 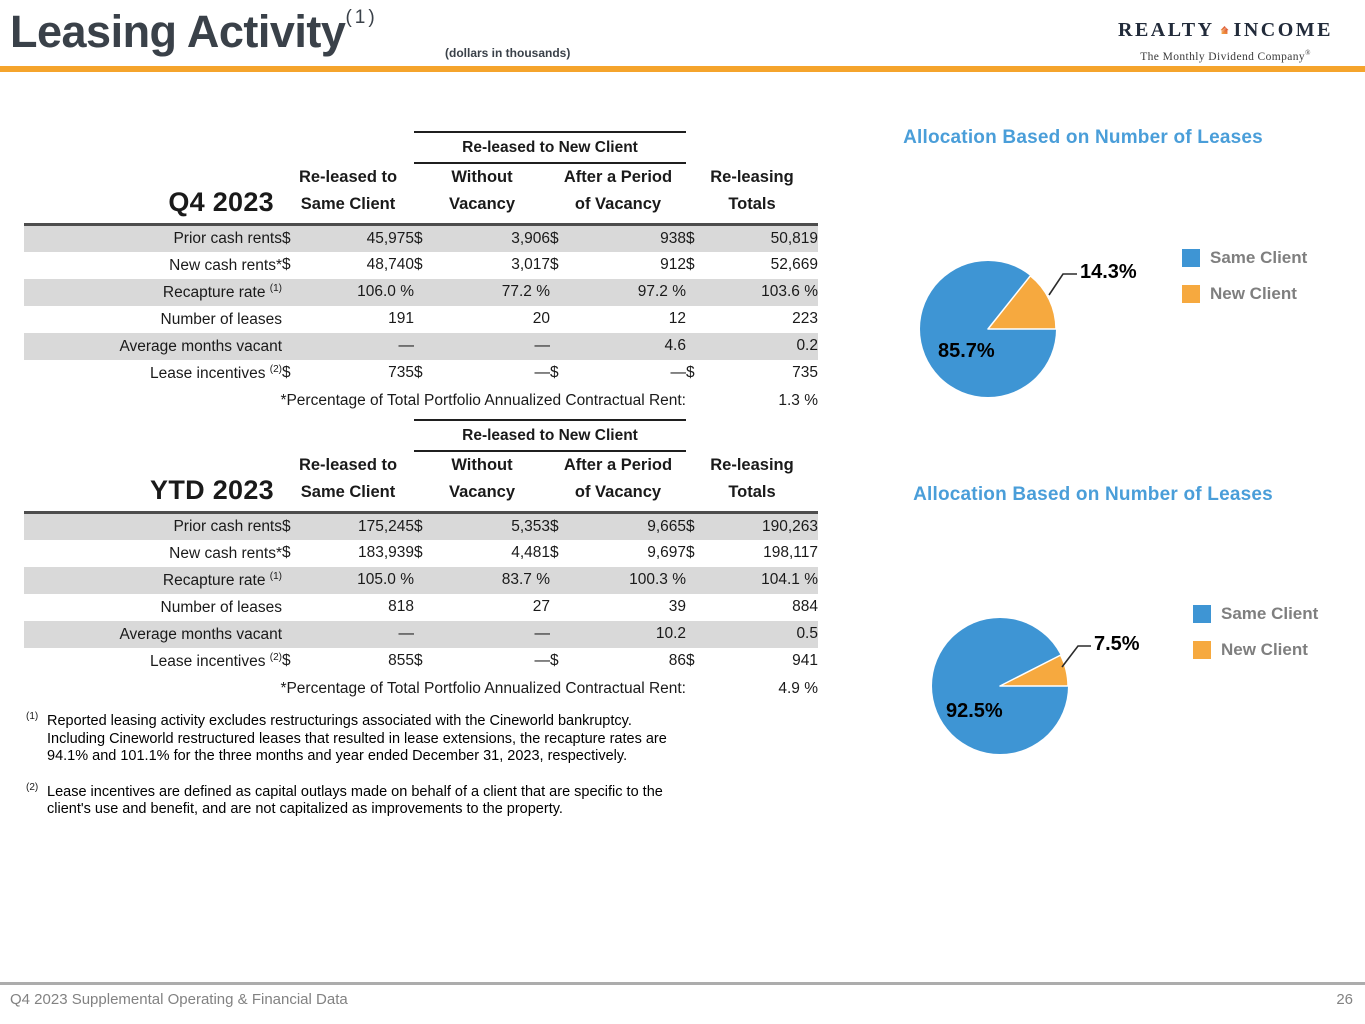 What do you see at coordinates (483, 660) in the screenshot?
I see `table-row-lease-incentives: Lease incentives (2) $855 $ — $86 $941` at bounding box center [483, 660].